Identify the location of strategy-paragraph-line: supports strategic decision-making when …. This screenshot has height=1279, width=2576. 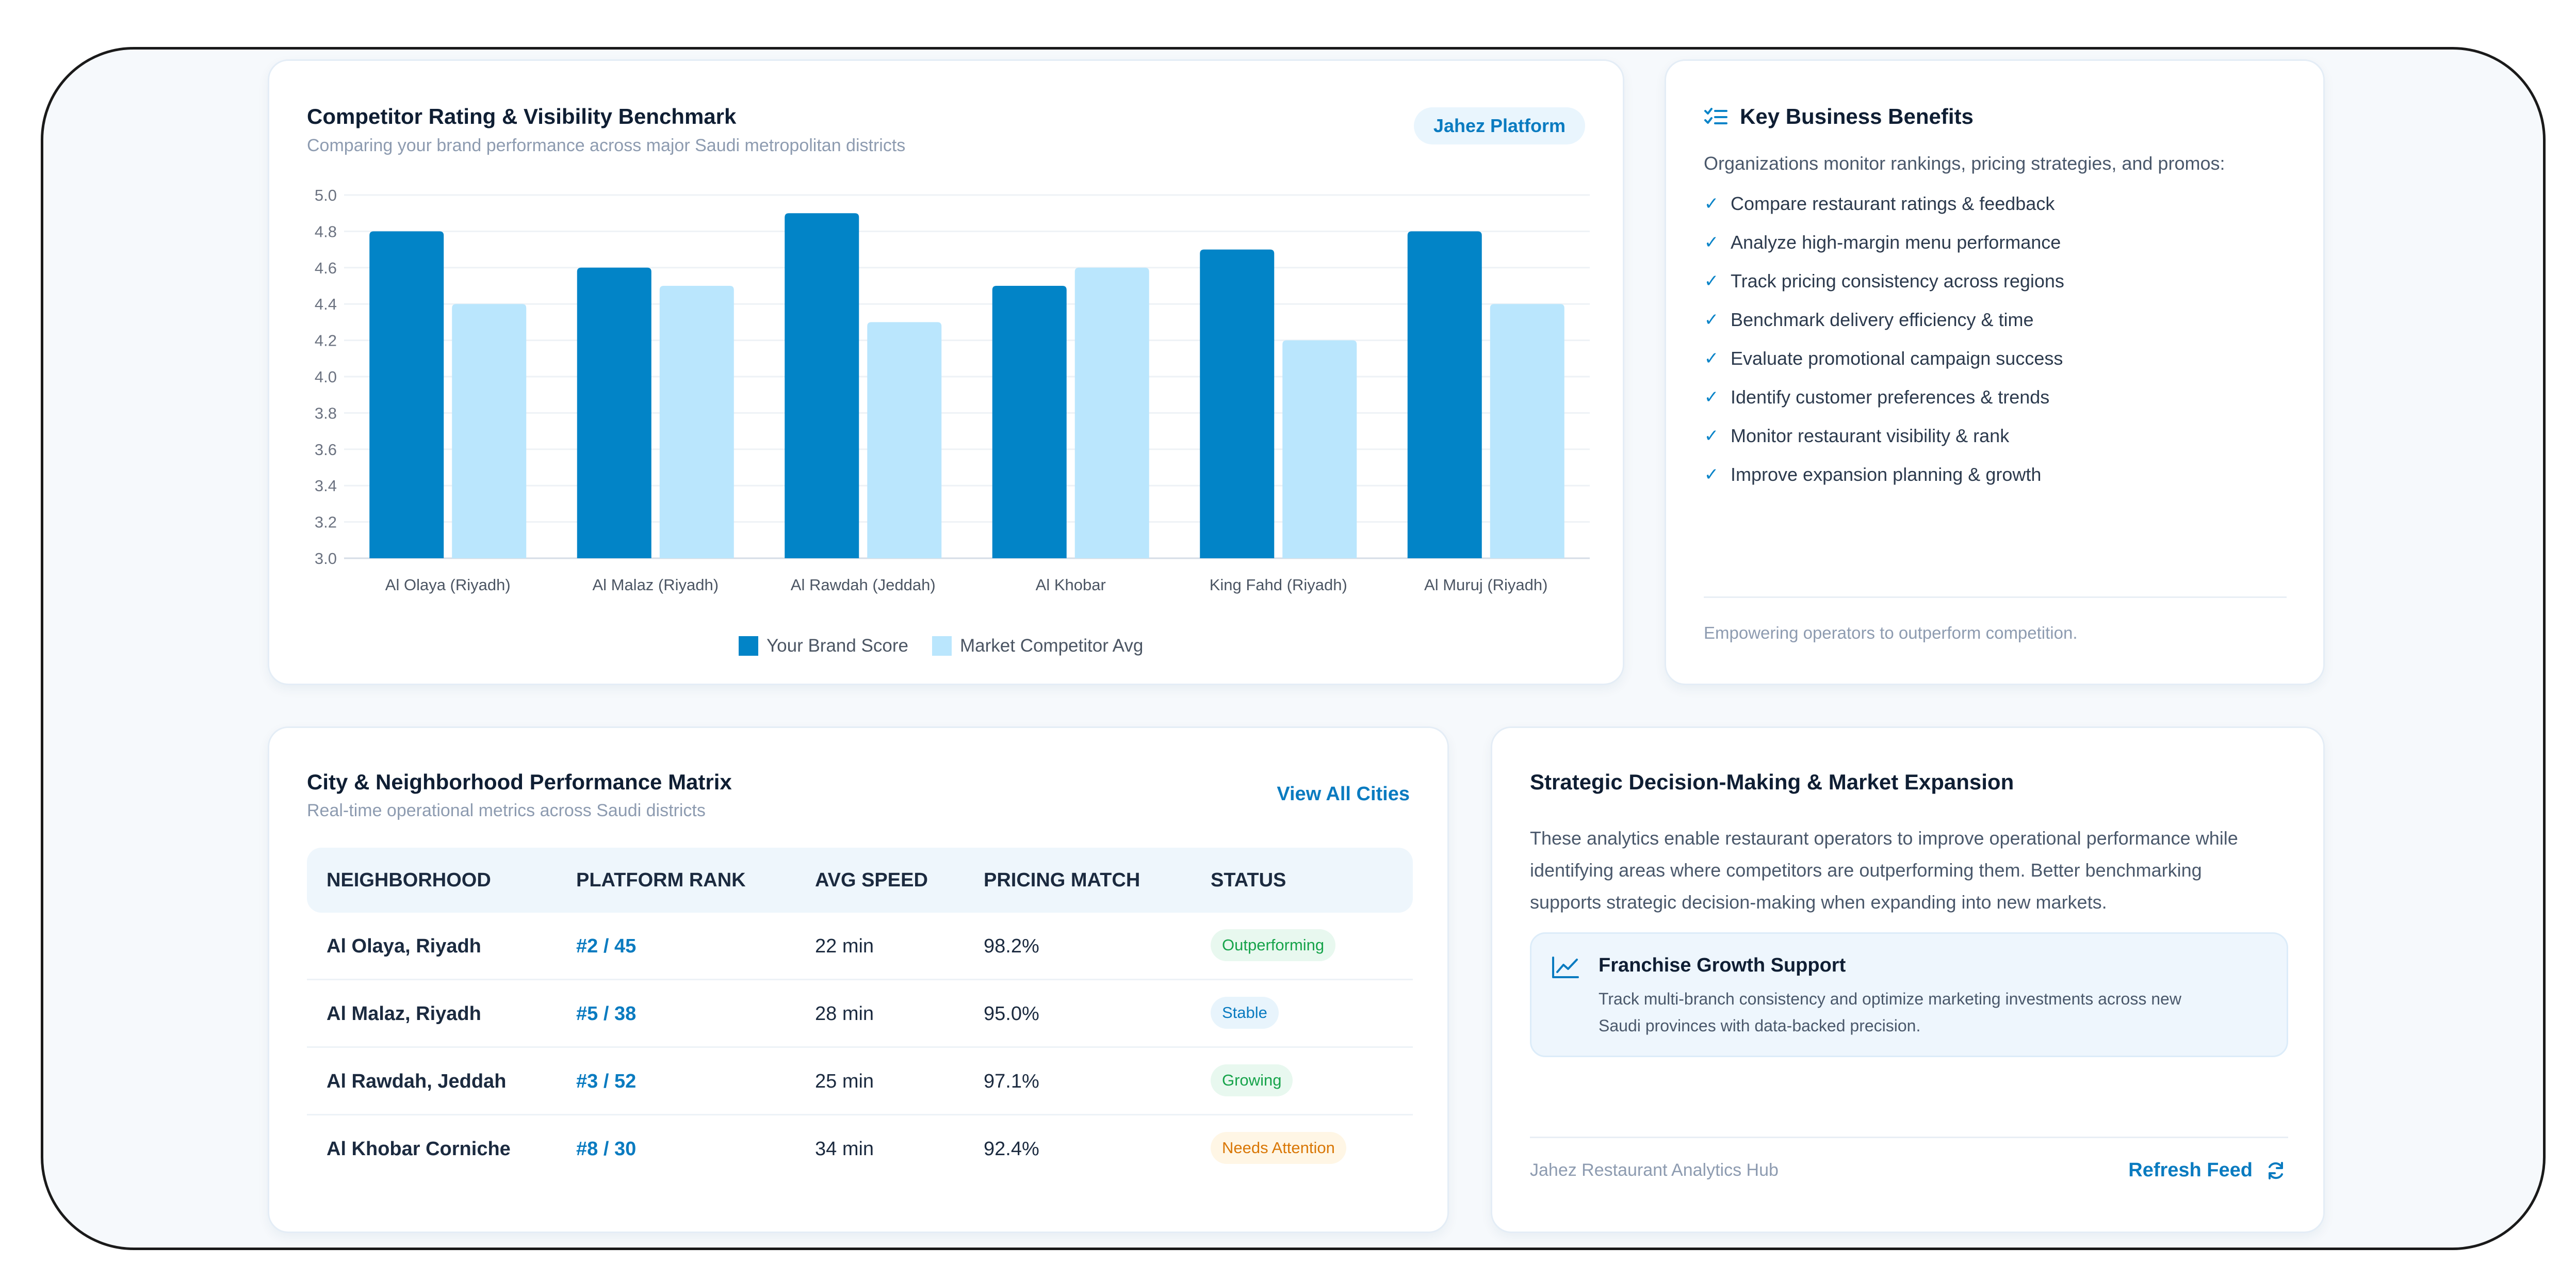
(1819, 902).